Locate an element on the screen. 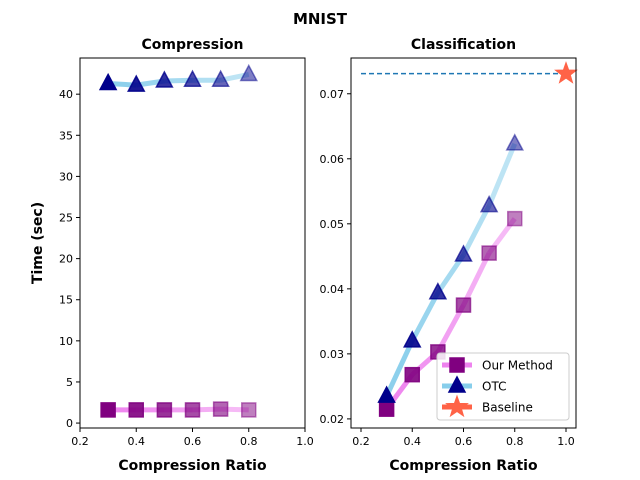  legend: Our Method OTC Baseline is located at coordinates (503, 386).